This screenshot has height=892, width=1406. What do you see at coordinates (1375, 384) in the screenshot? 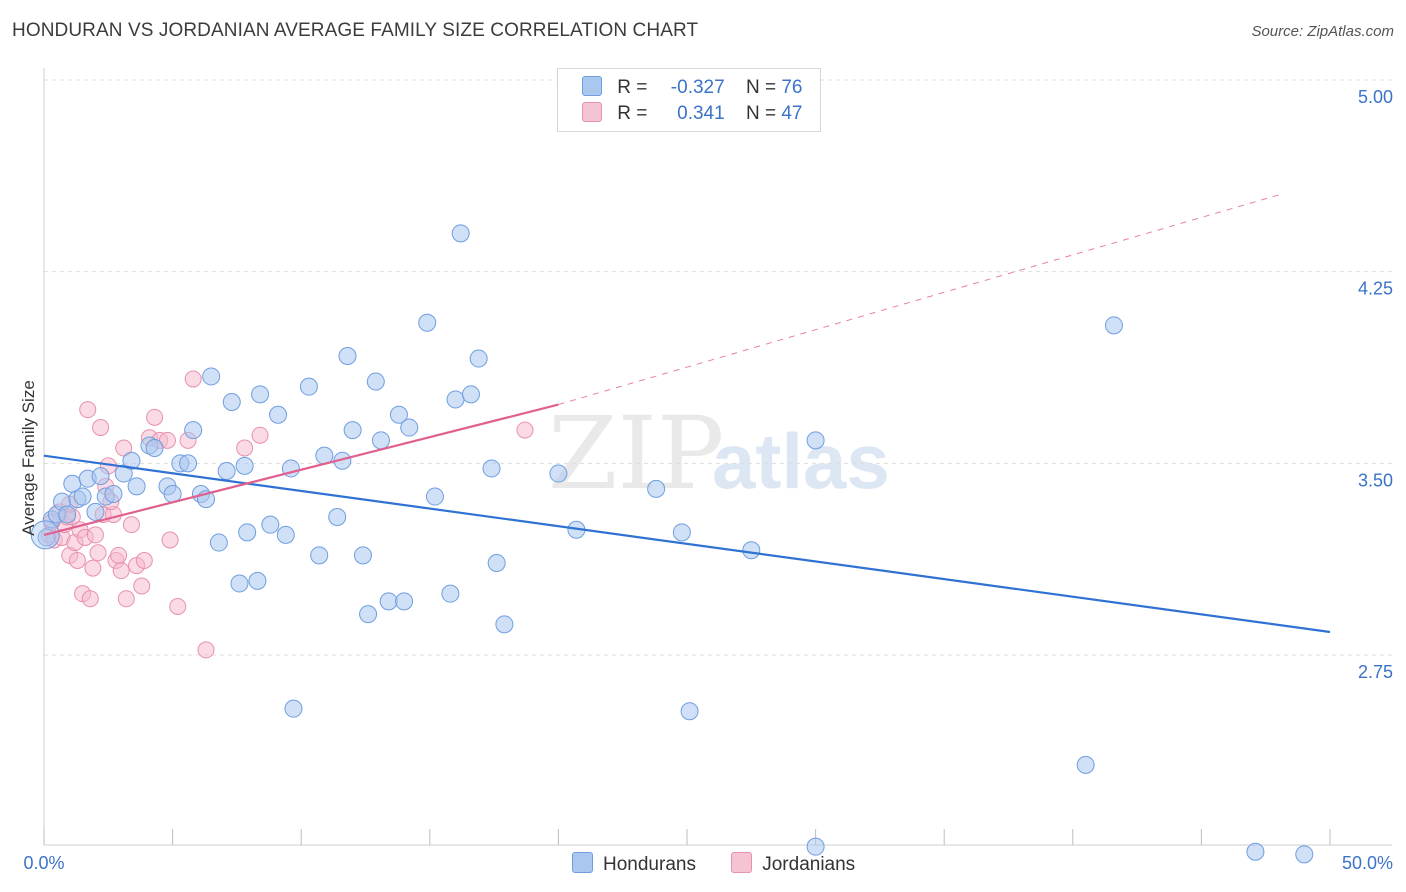
I see `y-tick-labels: 2.75 3.50 4.25 5.00` at bounding box center [1375, 384].